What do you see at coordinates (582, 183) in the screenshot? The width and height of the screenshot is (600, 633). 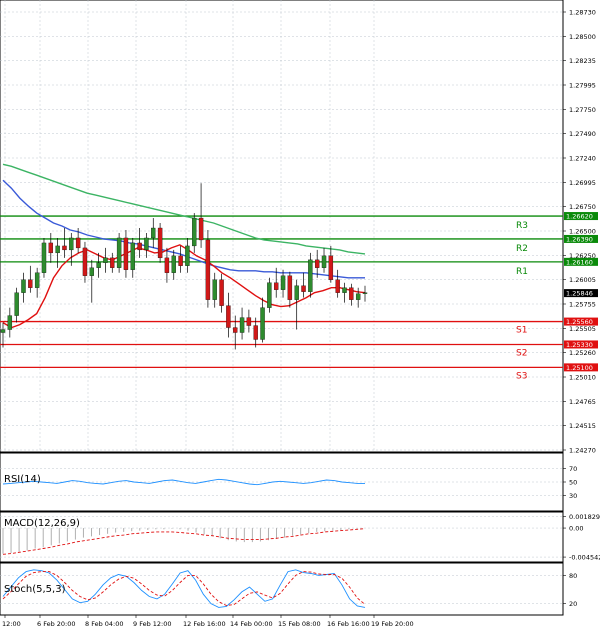 I see `price-tick-label: 1.26995` at bounding box center [582, 183].